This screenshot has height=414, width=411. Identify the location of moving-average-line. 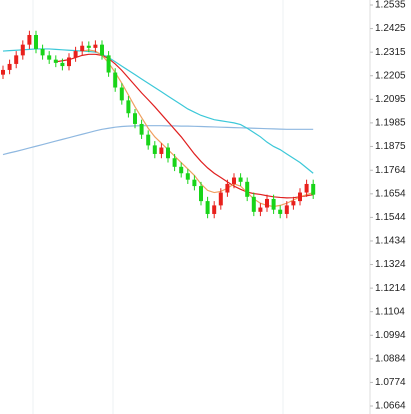
(158, 140).